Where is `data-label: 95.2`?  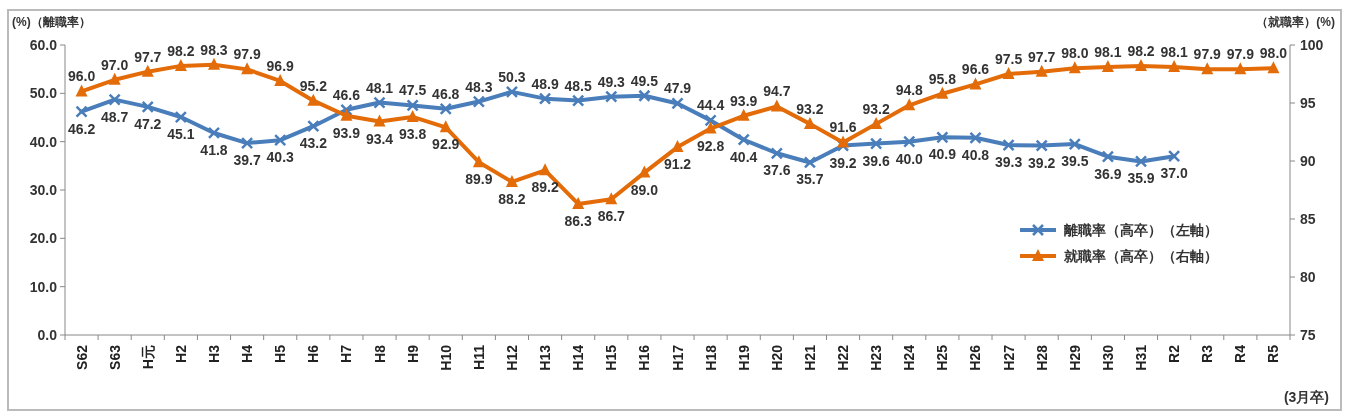
data-label: 95.2 is located at coordinates (313, 85).